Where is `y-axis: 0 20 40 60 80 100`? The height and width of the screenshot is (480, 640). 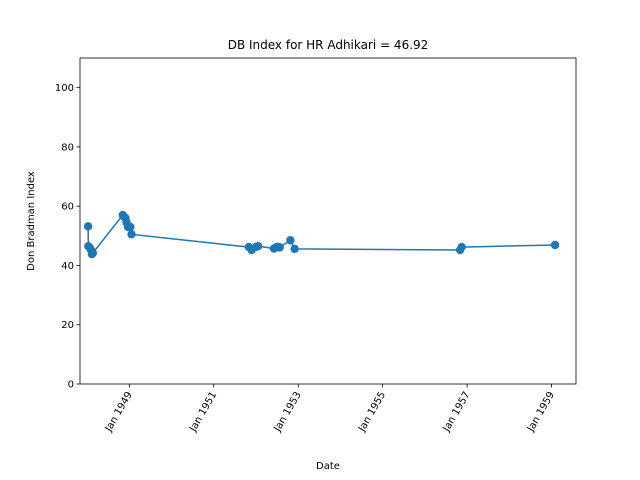
y-axis: 0 20 40 60 80 100 is located at coordinates (67, 237).